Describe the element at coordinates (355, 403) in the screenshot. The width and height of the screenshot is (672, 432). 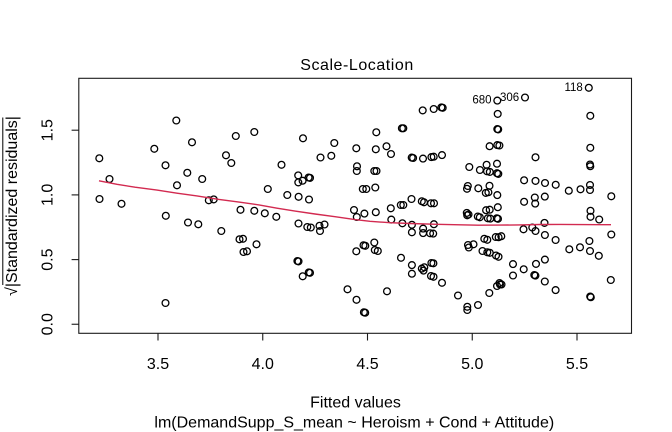
I see `svg-text: Fitted values` at that location.